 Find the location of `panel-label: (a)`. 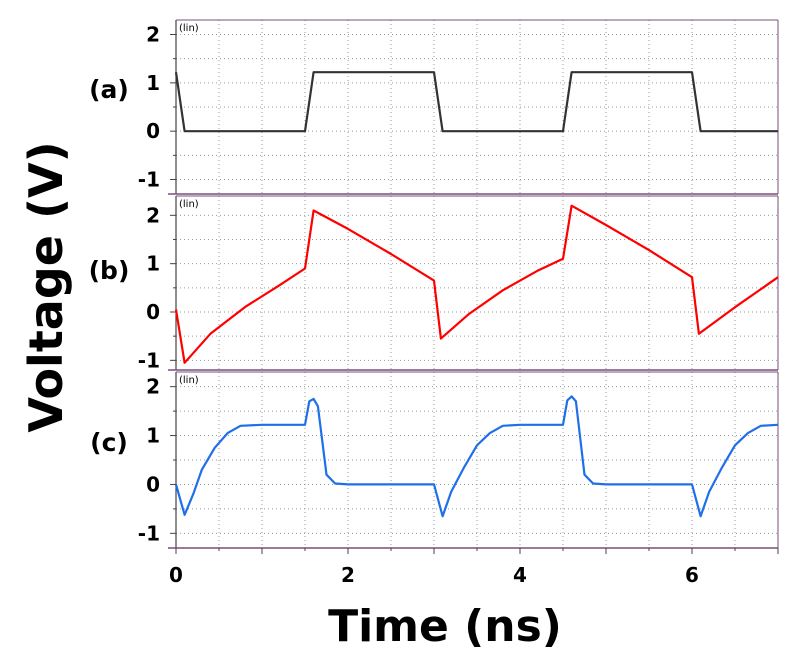

panel-label: (a) is located at coordinates (109, 89).